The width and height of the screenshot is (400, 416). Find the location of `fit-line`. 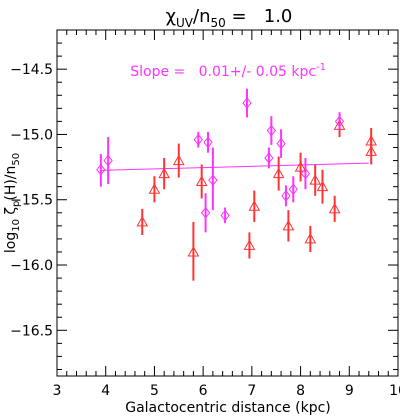

fit-line is located at coordinates (234, 166).